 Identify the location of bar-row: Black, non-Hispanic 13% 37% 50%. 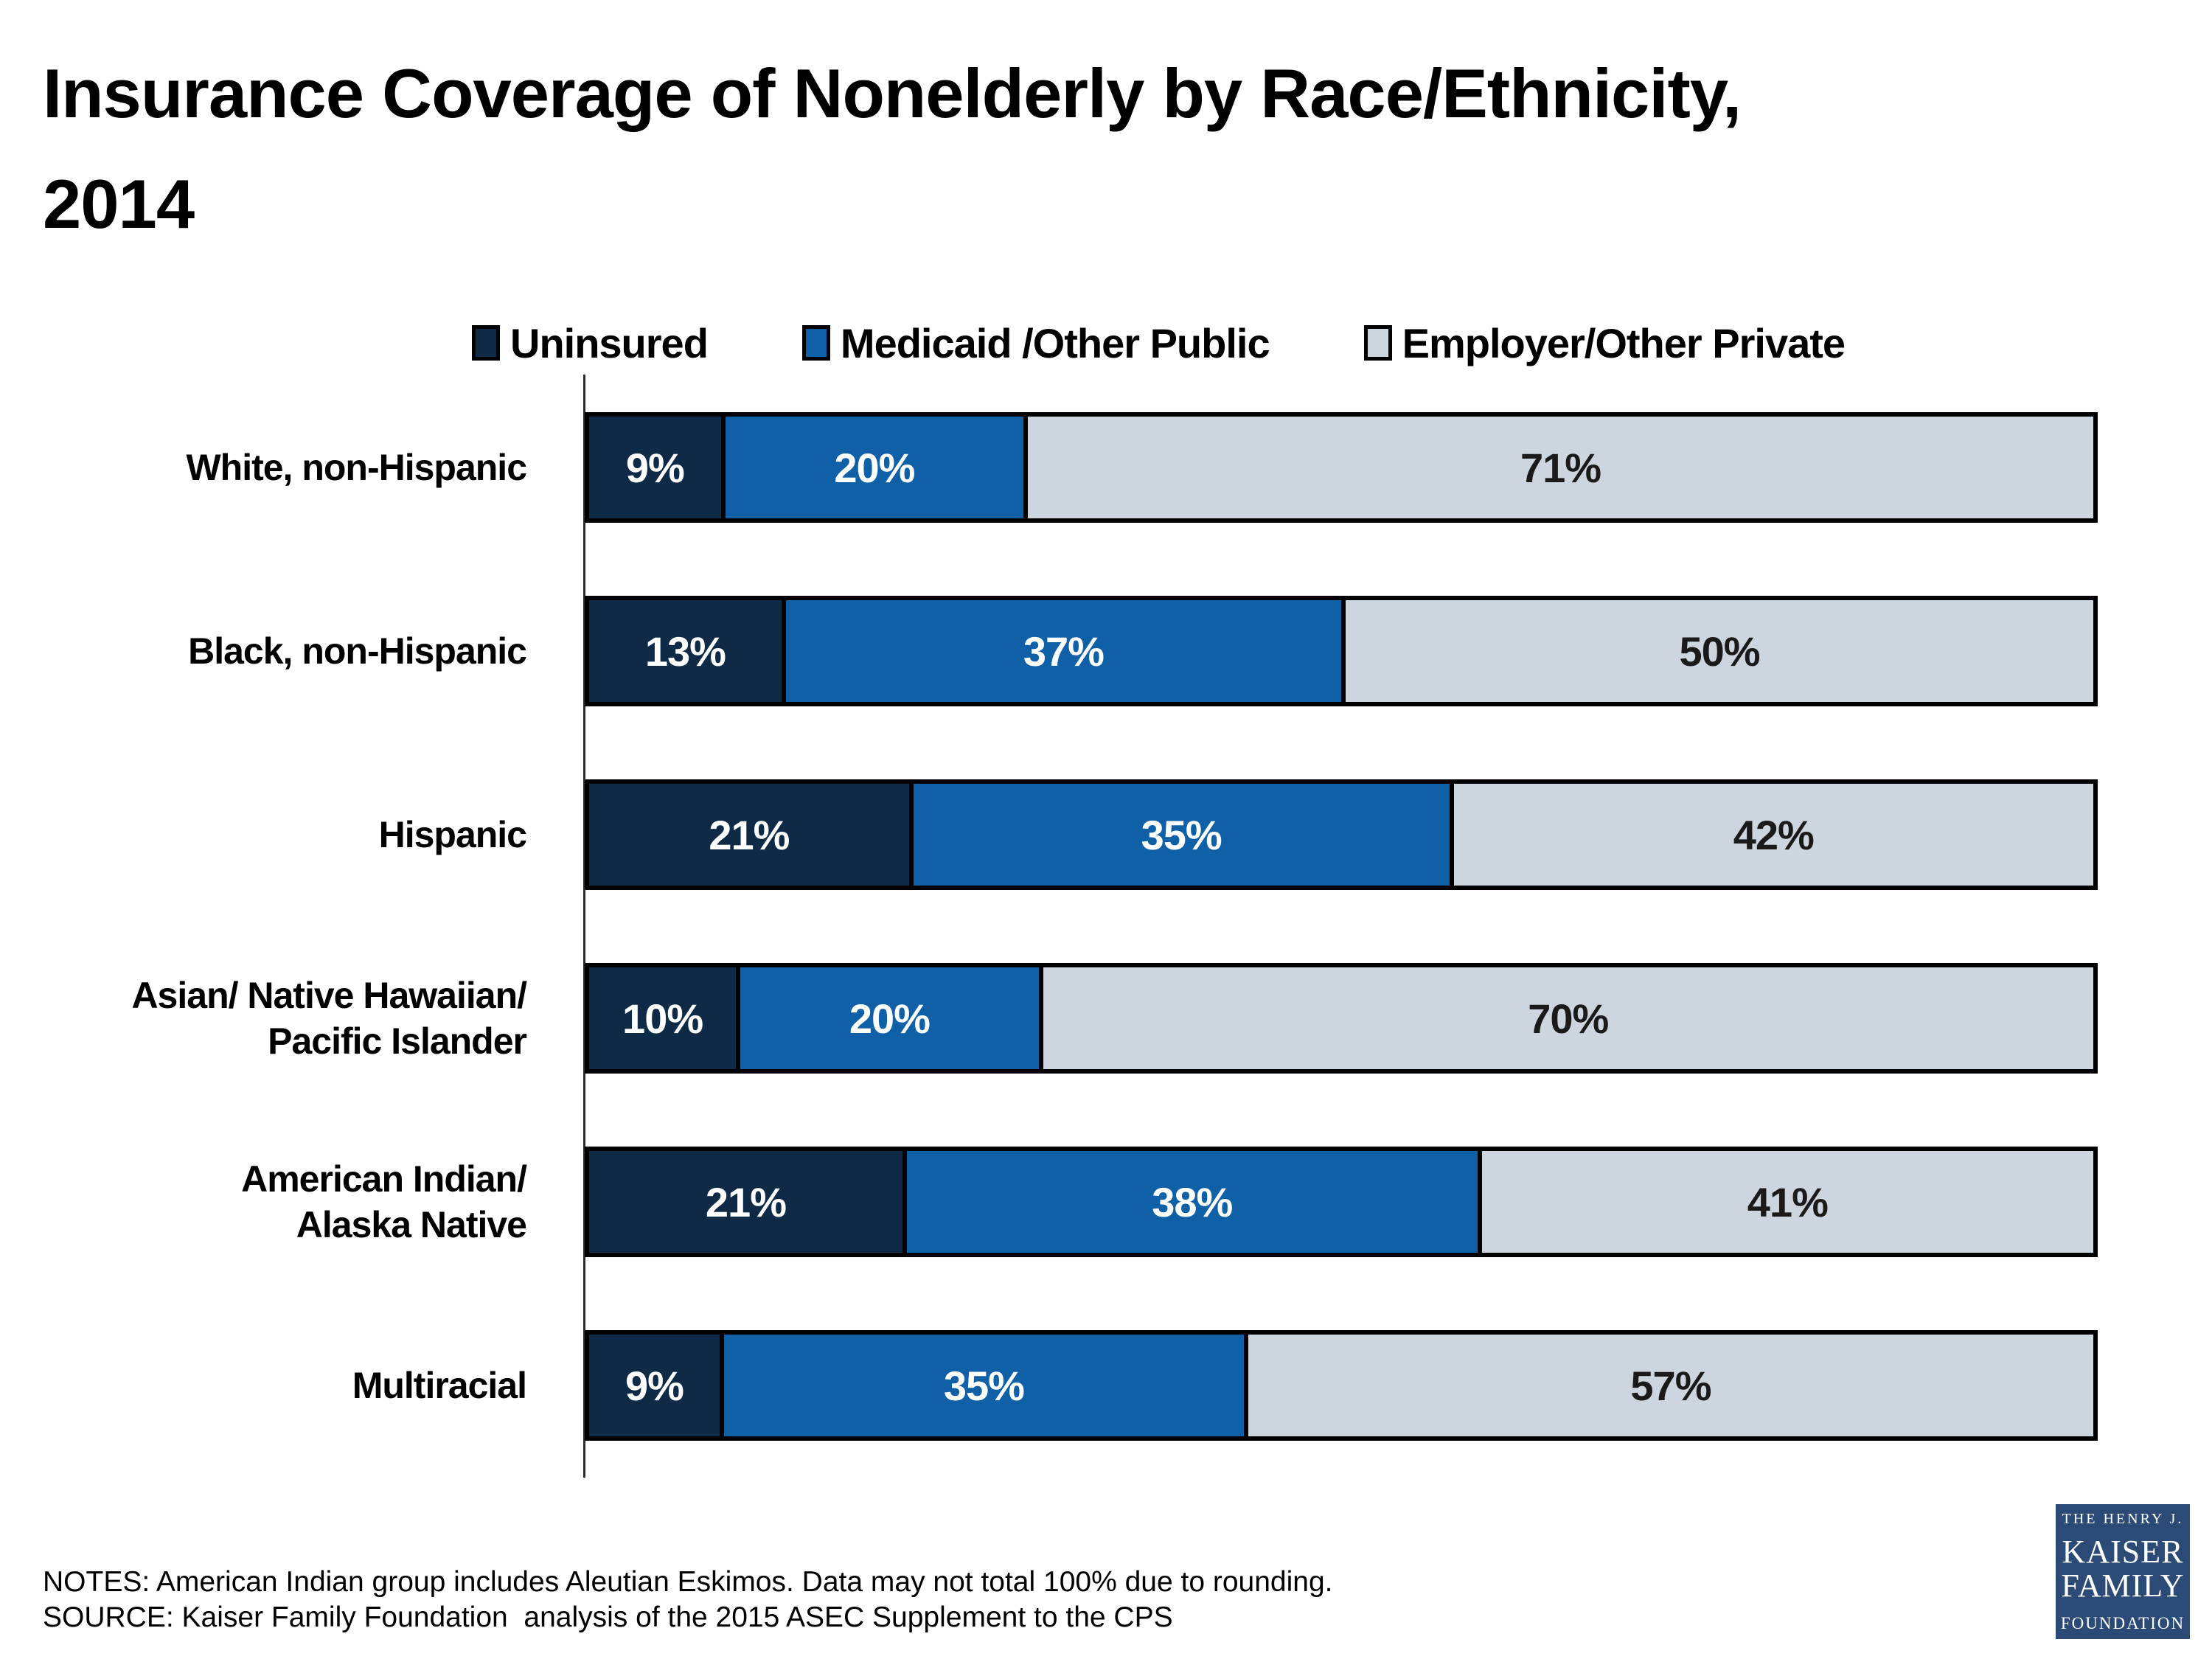
(1106, 651).